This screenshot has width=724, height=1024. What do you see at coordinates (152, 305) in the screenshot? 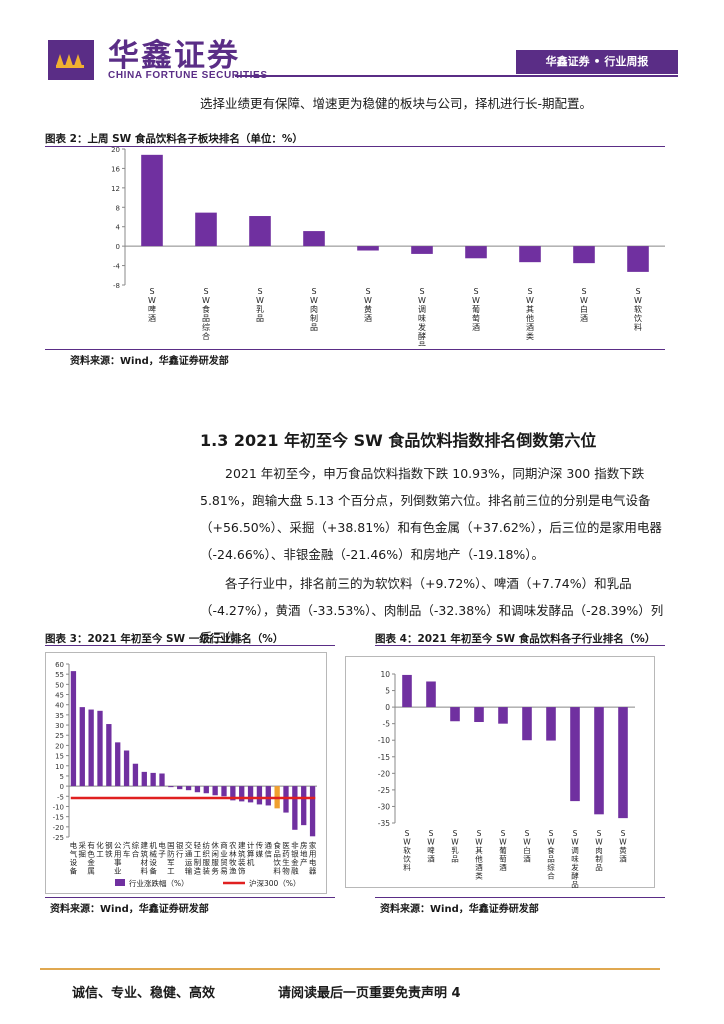
I see `category-label: S W 啤酒` at bounding box center [152, 305].